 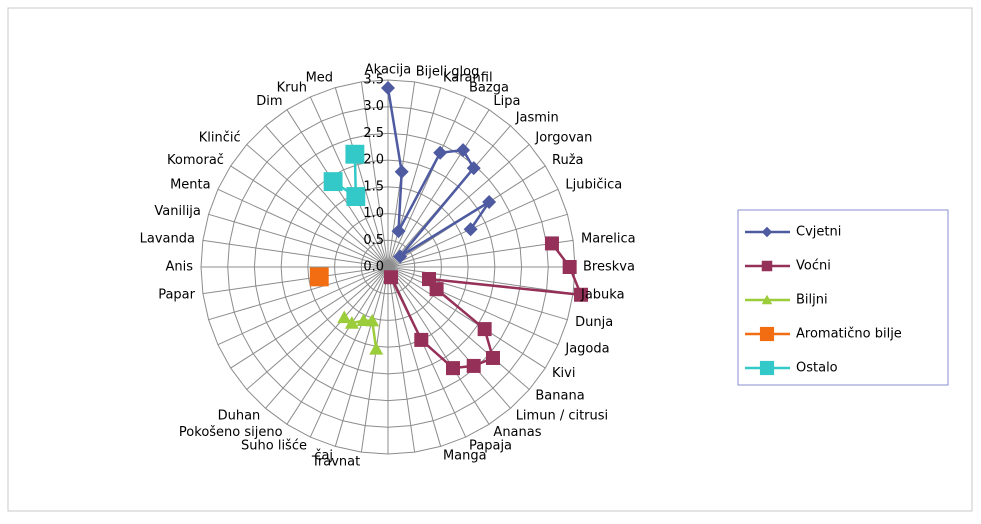 What do you see at coordinates (167, 238) in the screenshot?
I see `category-label: Lavanda` at bounding box center [167, 238].